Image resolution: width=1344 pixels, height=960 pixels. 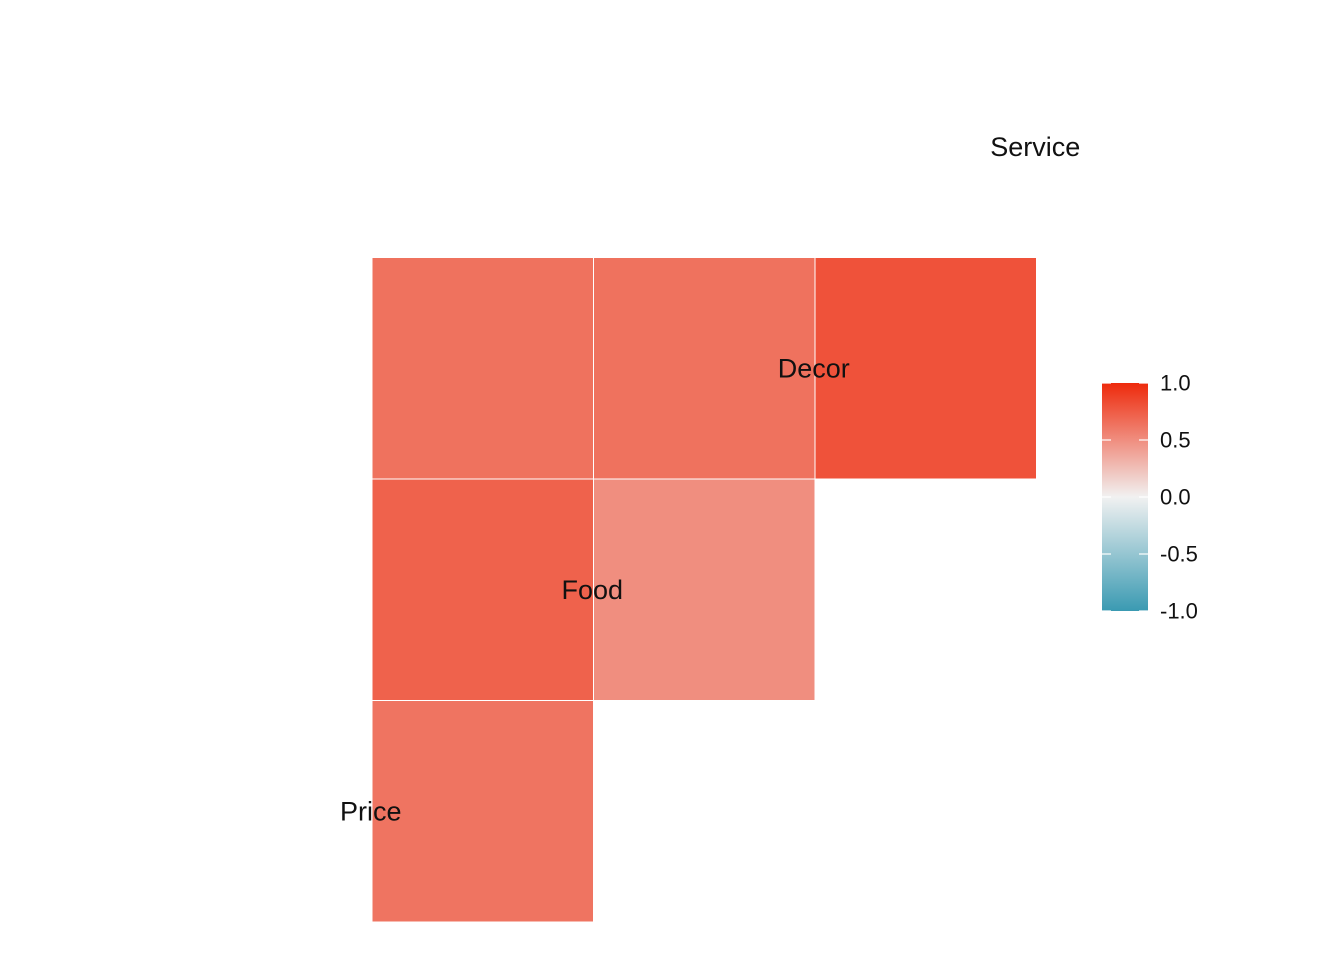 I want to click on legend-ticks: 1.0 0.5 0.0 -0.5 -1.0, so click(x=1150, y=497).